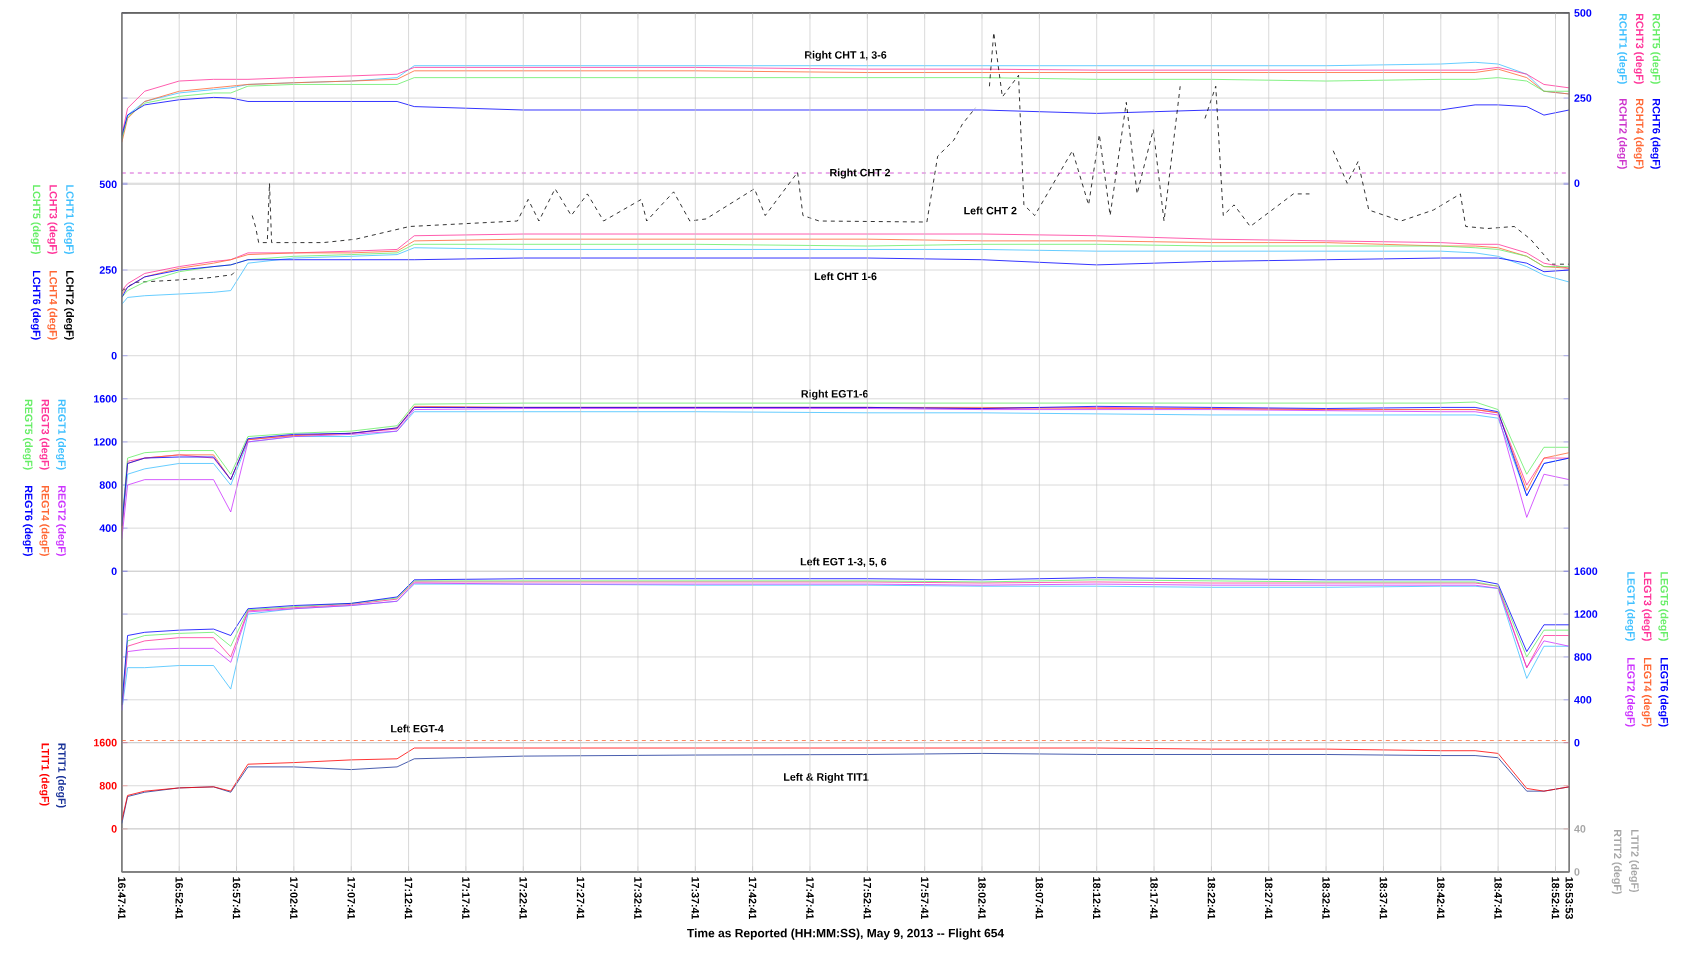  Describe the element at coordinates (27, 434) in the screenshot. I see `text: REGT5 (degF)` at that location.